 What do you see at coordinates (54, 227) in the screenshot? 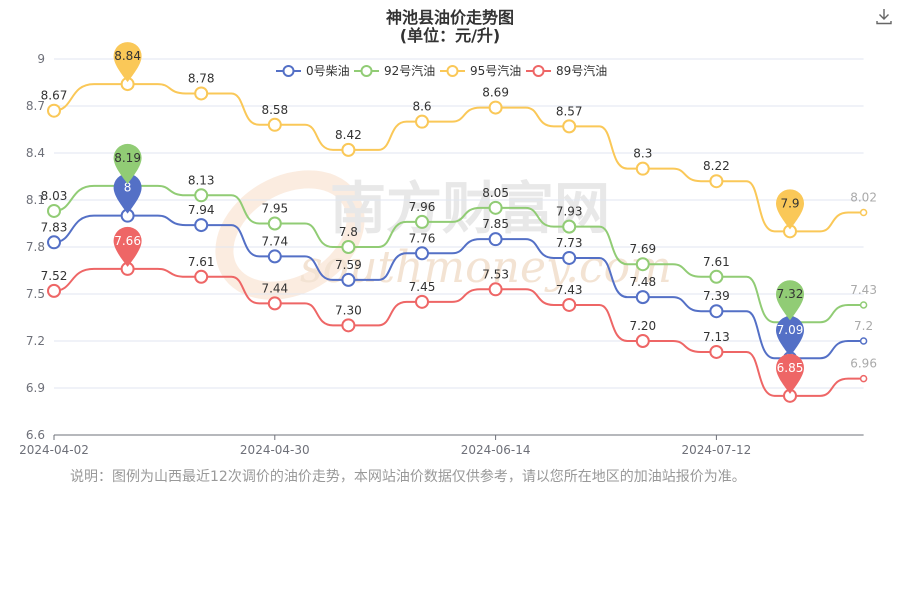
I see `data-label: 7.83` at bounding box center [54, 227].